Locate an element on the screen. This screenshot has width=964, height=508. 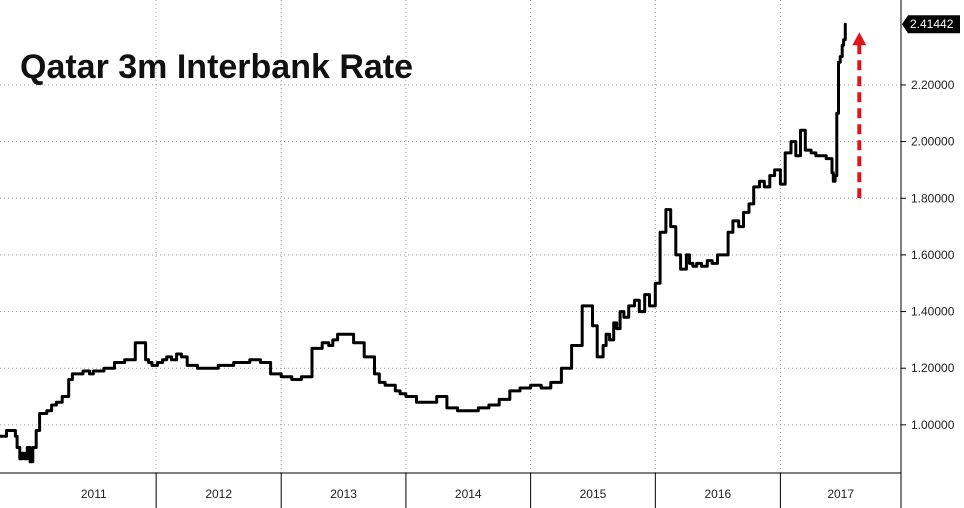
y-tick-label: 2.00000 is located at coordinates (933, 142).